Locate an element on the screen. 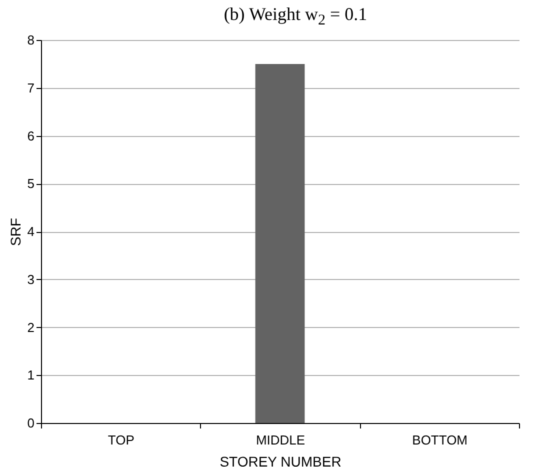  y-tick-label: 1 is located at coordinates (30, 375).